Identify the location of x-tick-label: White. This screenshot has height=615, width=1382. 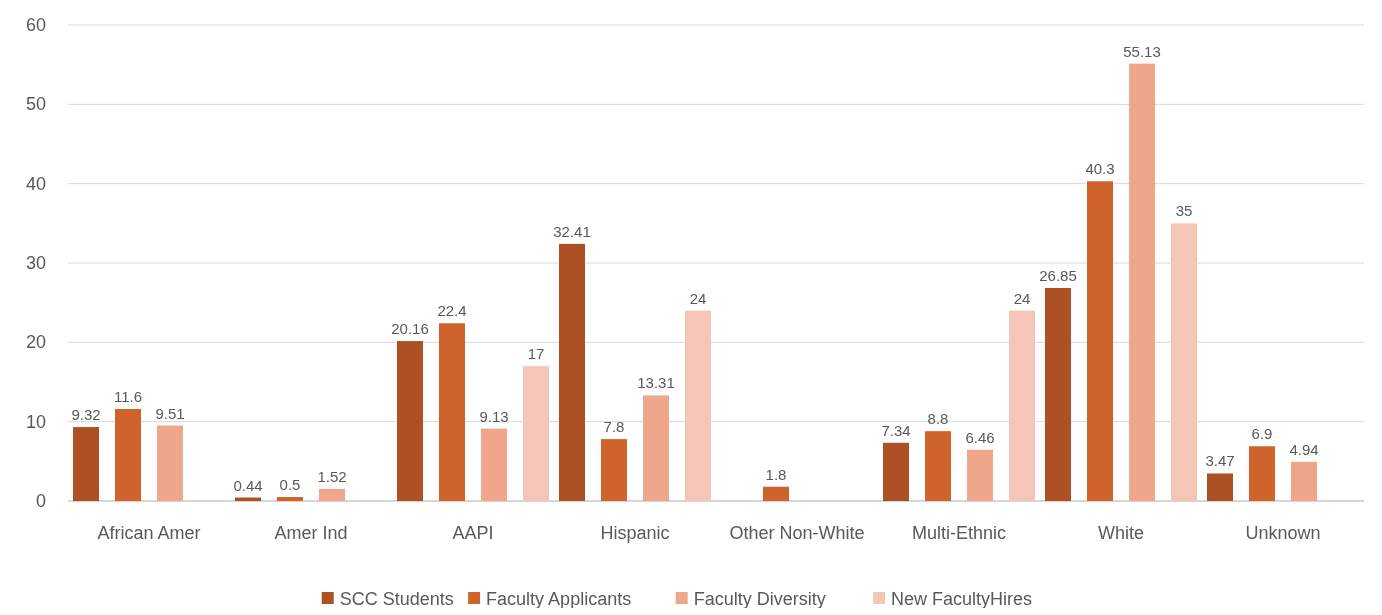
(1121, 533).